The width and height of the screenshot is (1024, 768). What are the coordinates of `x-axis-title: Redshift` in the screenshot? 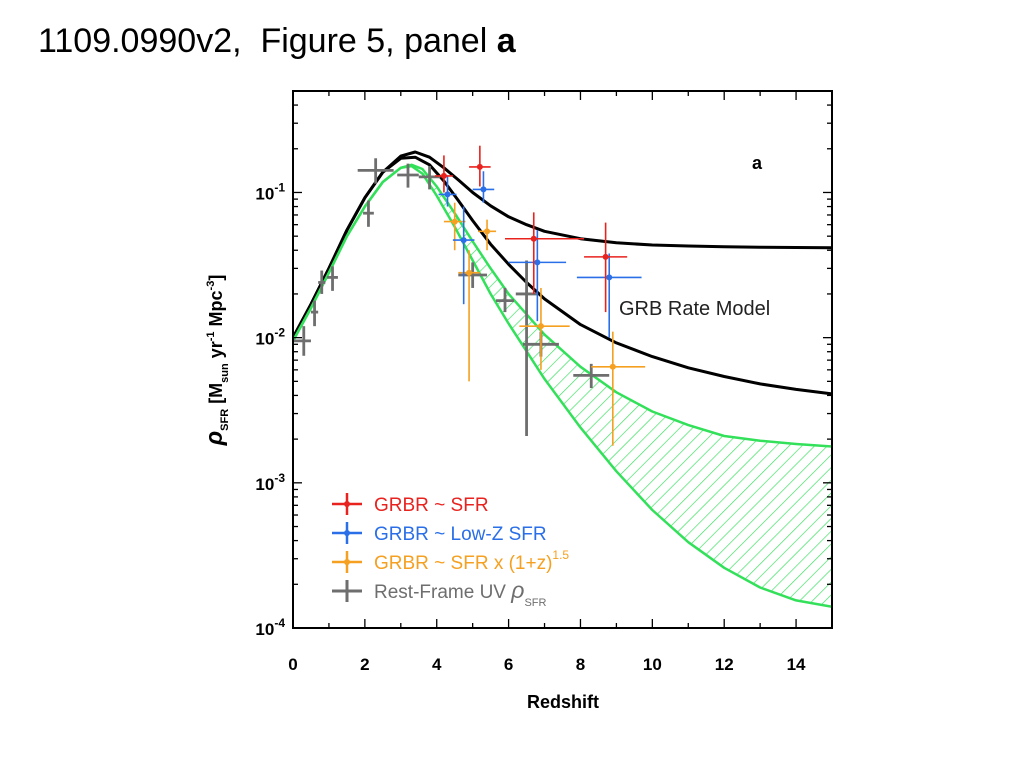 It's located at (563, 702).